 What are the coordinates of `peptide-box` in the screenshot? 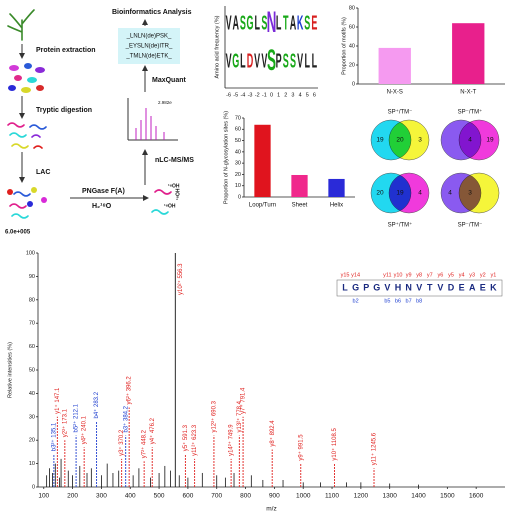 It's located at (149, 46).